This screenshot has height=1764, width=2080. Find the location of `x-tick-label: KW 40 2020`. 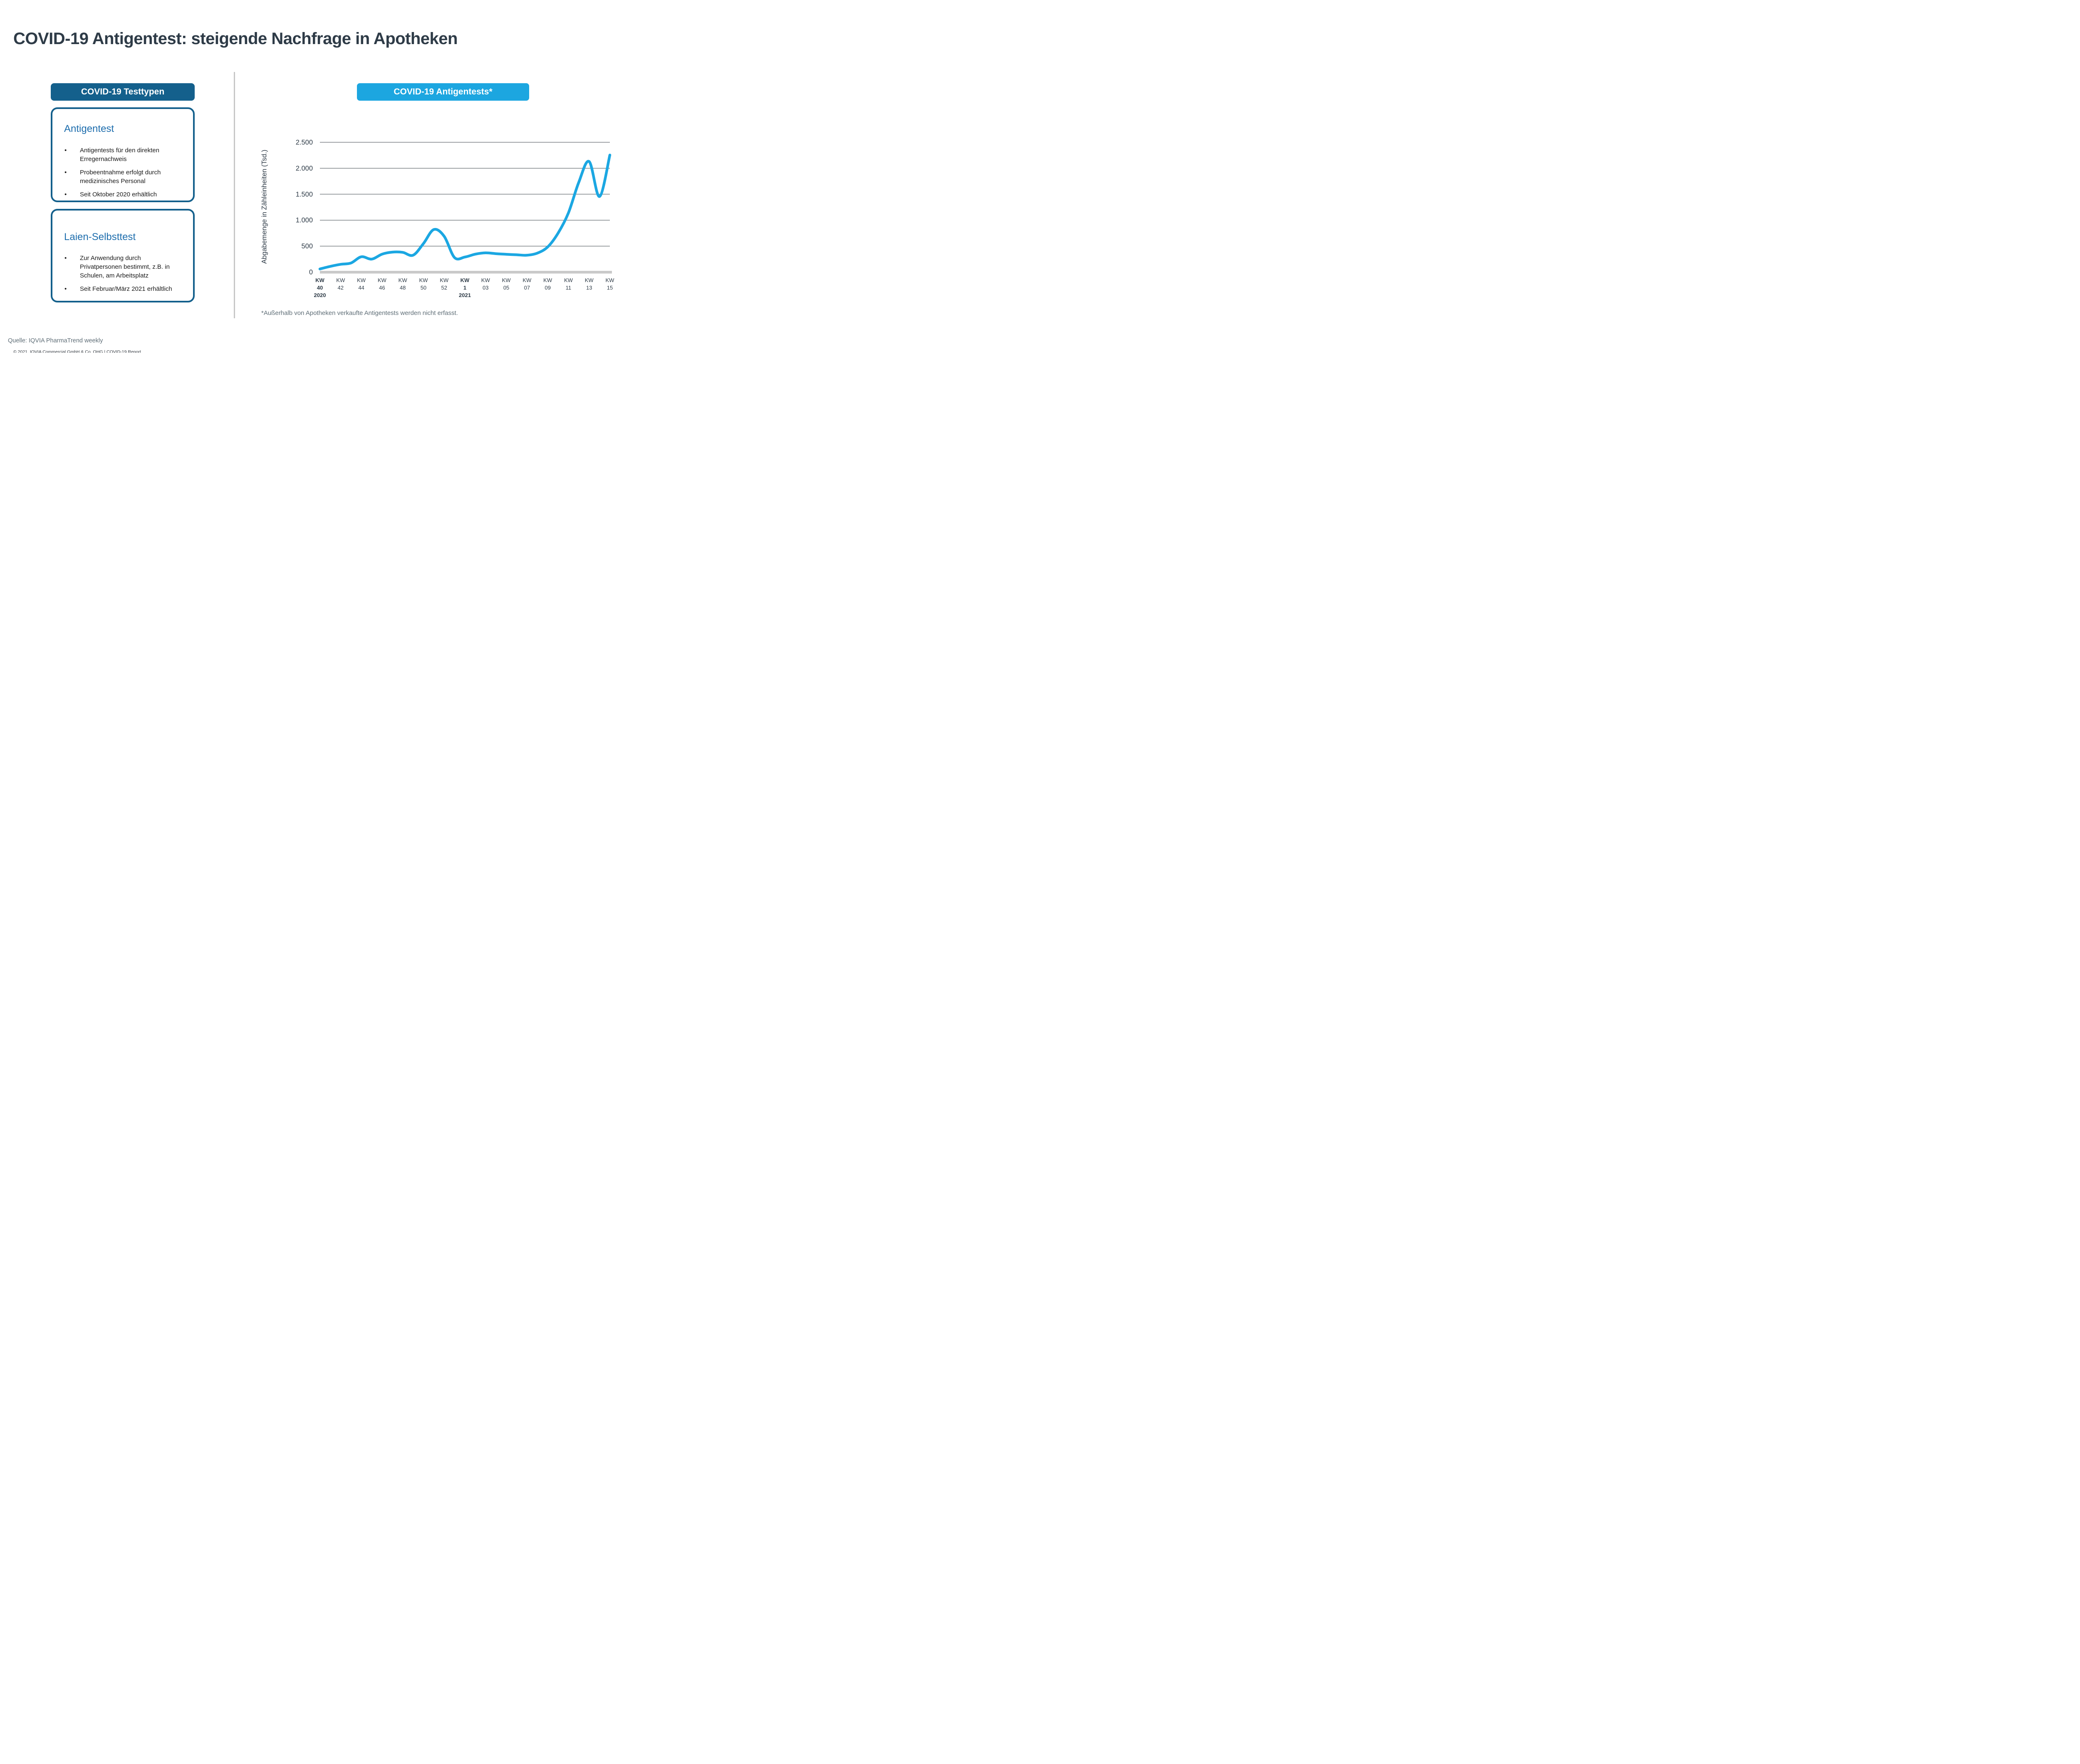

x-tick-label: KW 40 2020 is located at coordinates (320, 287).